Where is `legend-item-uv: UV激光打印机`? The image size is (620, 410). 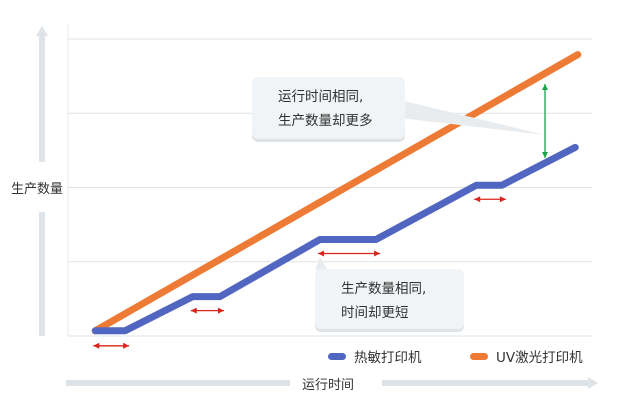 legend-item-uv: UV激光打印机 is located at coordinates (526, 356).